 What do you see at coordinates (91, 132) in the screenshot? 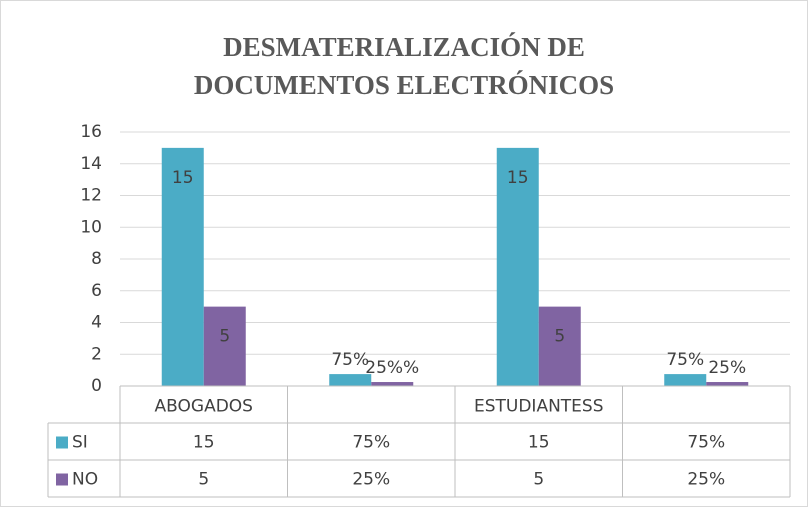
I see `y-tick-label: 16` at bounding box center [91, 132].